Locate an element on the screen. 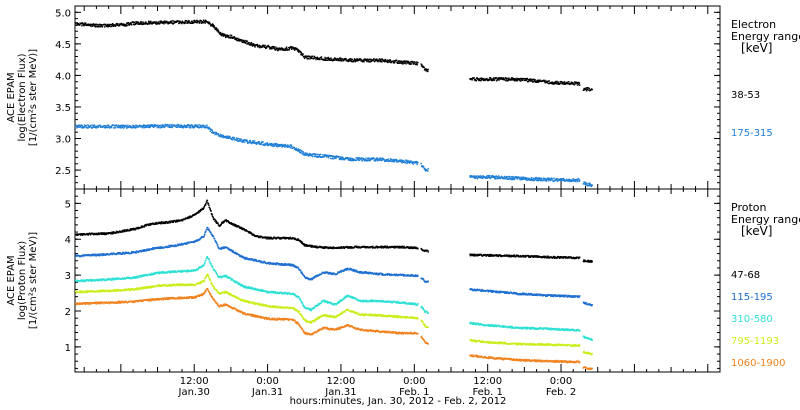 Image resolution: width=800 pixels, height=410 pixels. y-tick-label: 4.5 is located at coordinates (63, 45).